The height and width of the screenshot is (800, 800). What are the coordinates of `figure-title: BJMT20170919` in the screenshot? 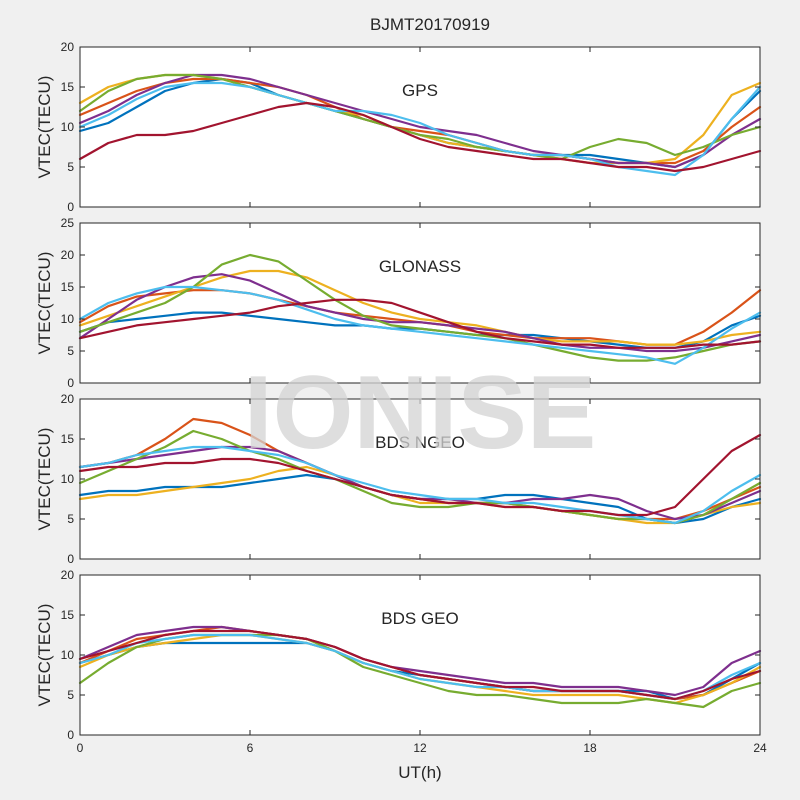 It's located at (430, 24).